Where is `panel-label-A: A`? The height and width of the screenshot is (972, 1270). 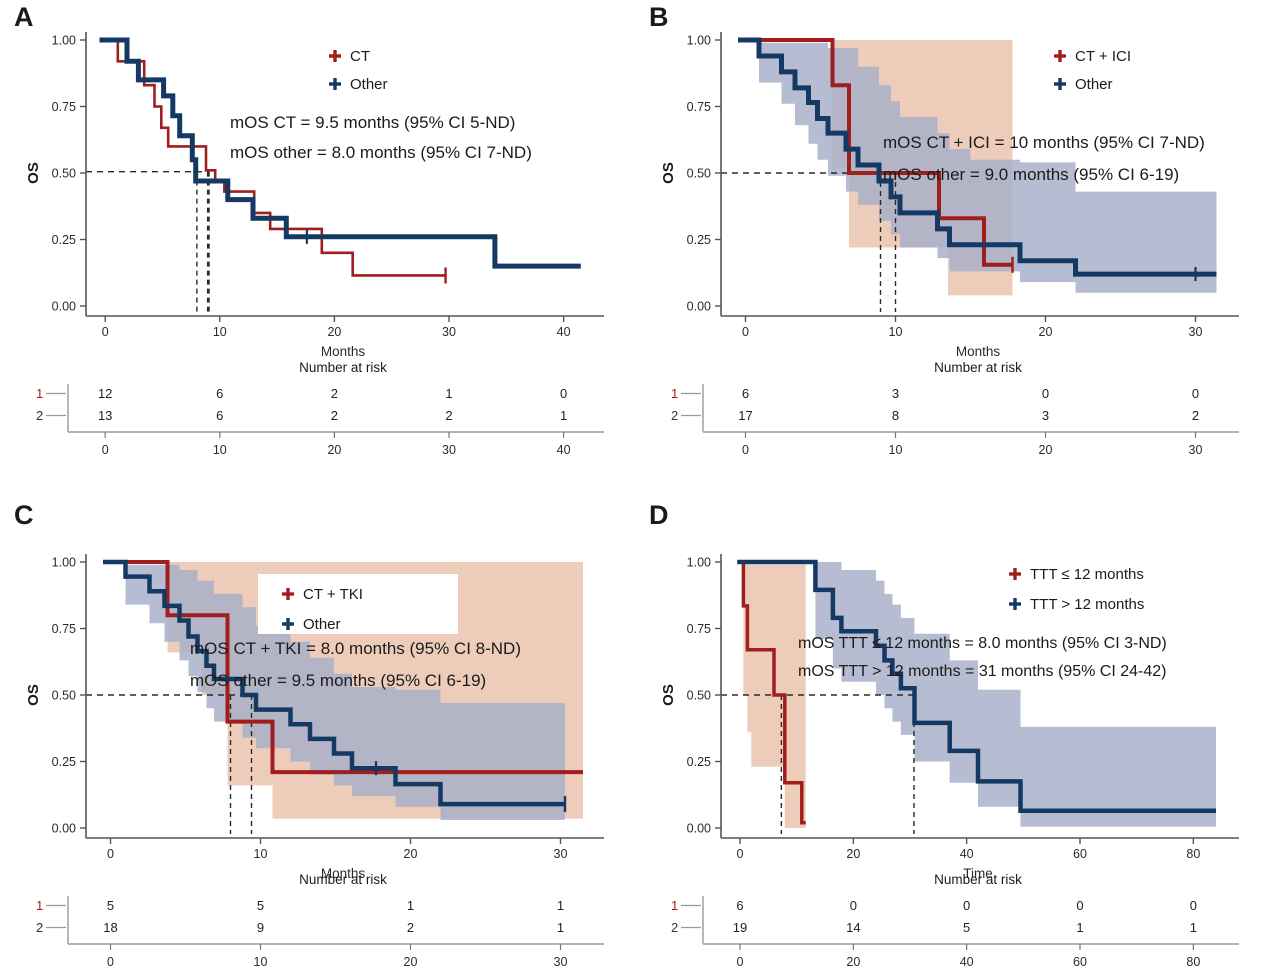
panel-label-A: A is located at coordinates (24, 17).